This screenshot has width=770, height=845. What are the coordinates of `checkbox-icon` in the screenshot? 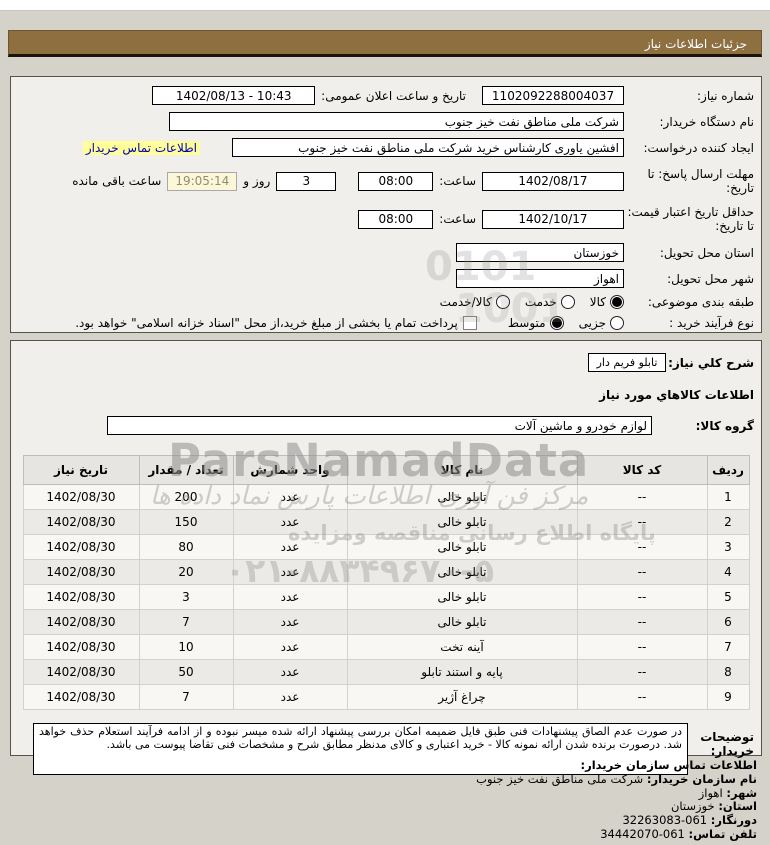 It's located at (469, 323).